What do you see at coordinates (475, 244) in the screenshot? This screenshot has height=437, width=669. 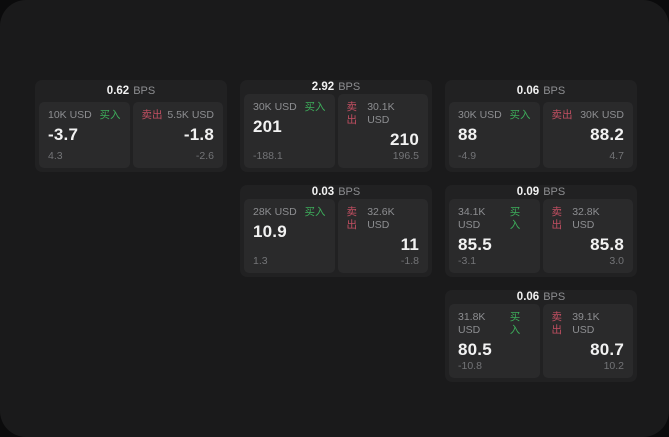 I see `buy-price: 85.5` at bounding box center [475, 244].